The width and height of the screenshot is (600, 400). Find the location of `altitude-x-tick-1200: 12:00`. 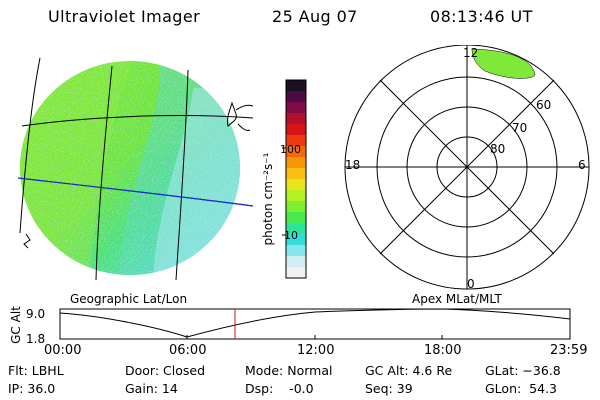

altitude-x-tick-1200: 12:00 is located at coordinates (316, 350).